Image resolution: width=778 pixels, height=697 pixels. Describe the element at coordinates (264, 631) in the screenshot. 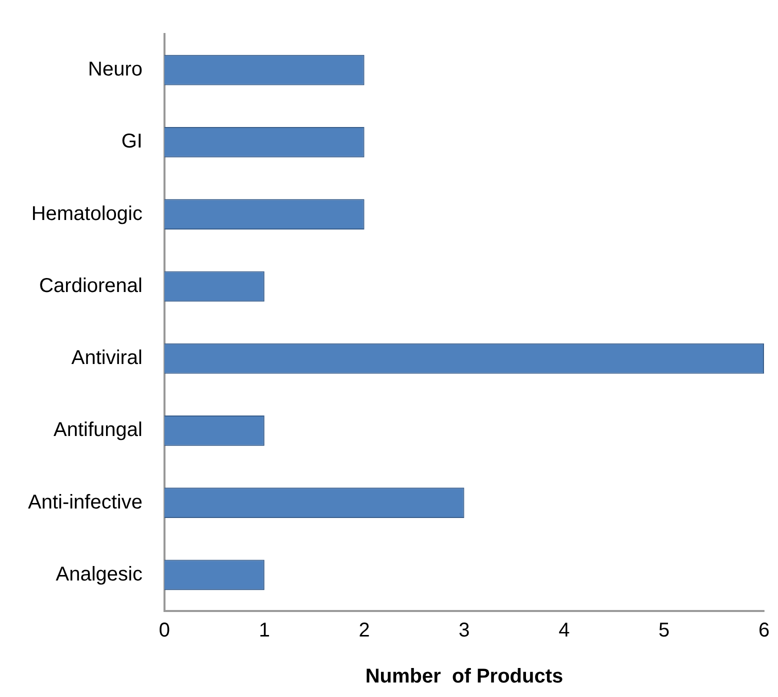

I see `x-tick-label: 1` at that location.